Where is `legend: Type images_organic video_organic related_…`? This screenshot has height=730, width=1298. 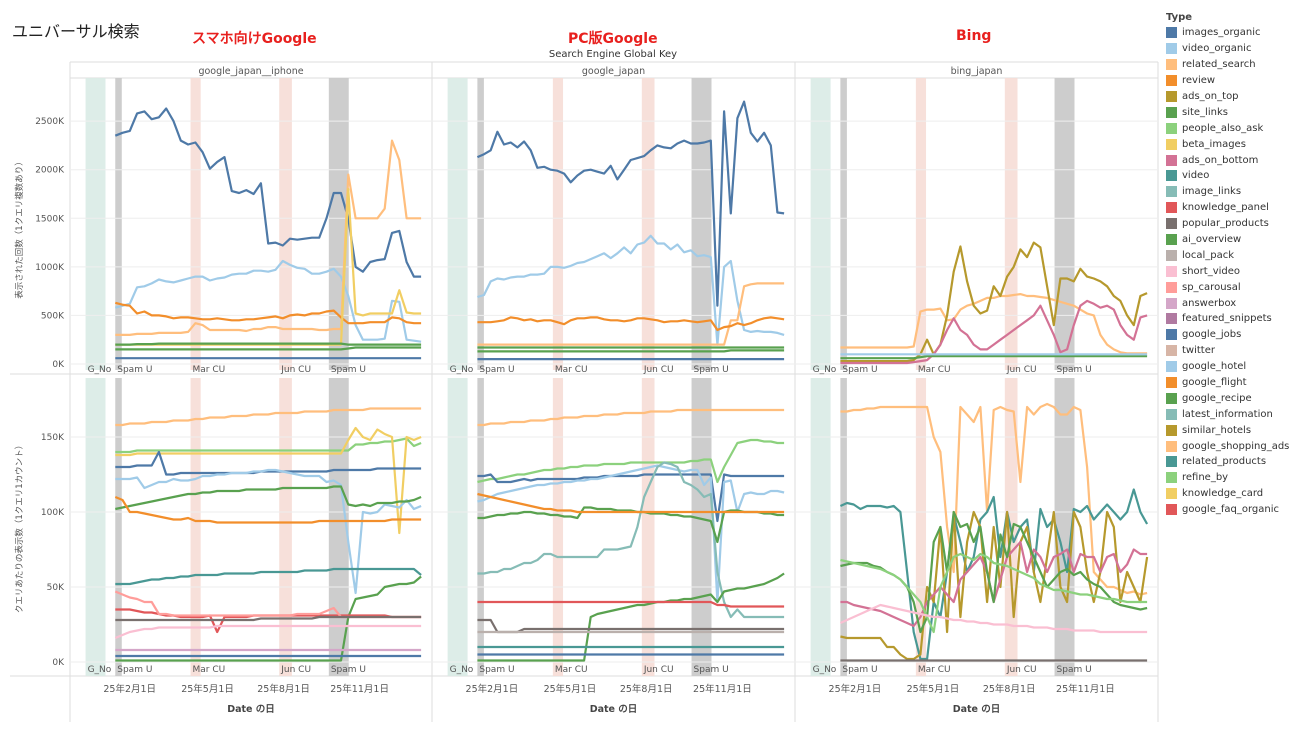
legend: Type images_organic video_organic related_… is located at coordinates (1231, 265).